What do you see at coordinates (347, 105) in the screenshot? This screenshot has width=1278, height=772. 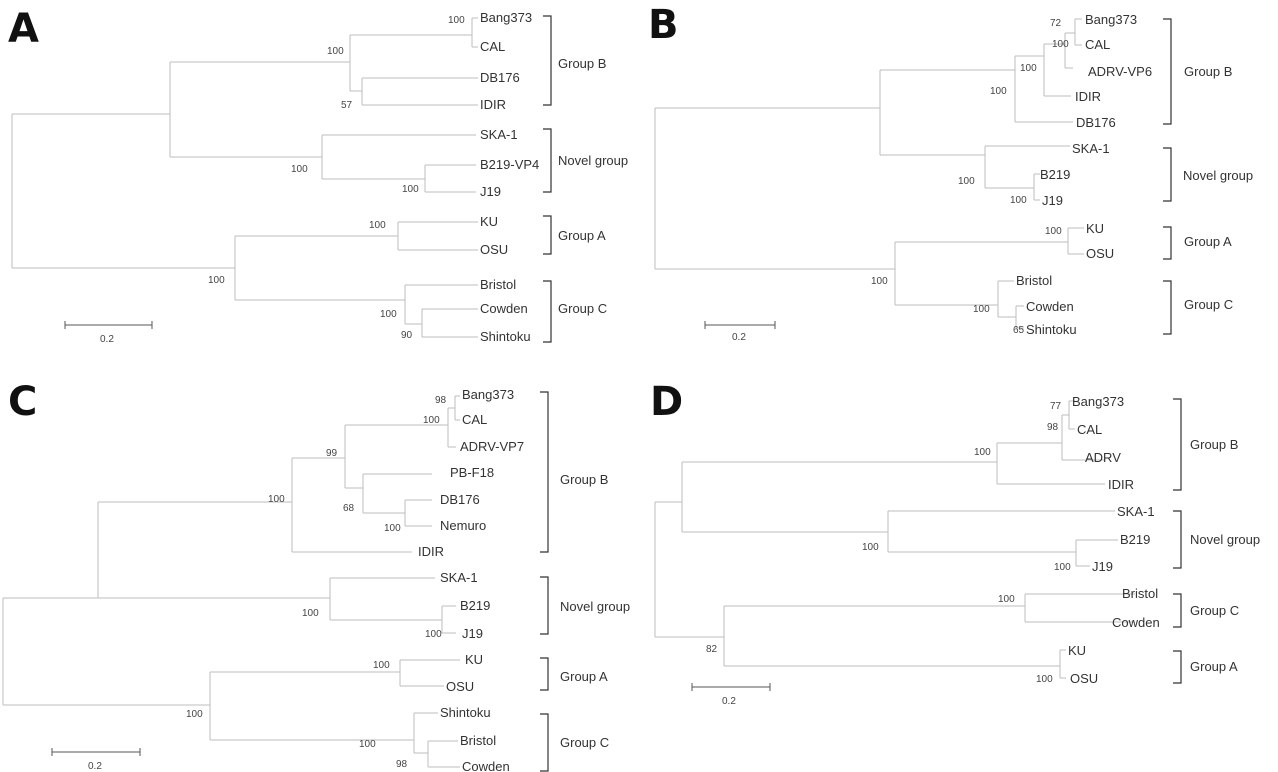 I see `bootstrap-value: 57` at bounding box center [347, 105].